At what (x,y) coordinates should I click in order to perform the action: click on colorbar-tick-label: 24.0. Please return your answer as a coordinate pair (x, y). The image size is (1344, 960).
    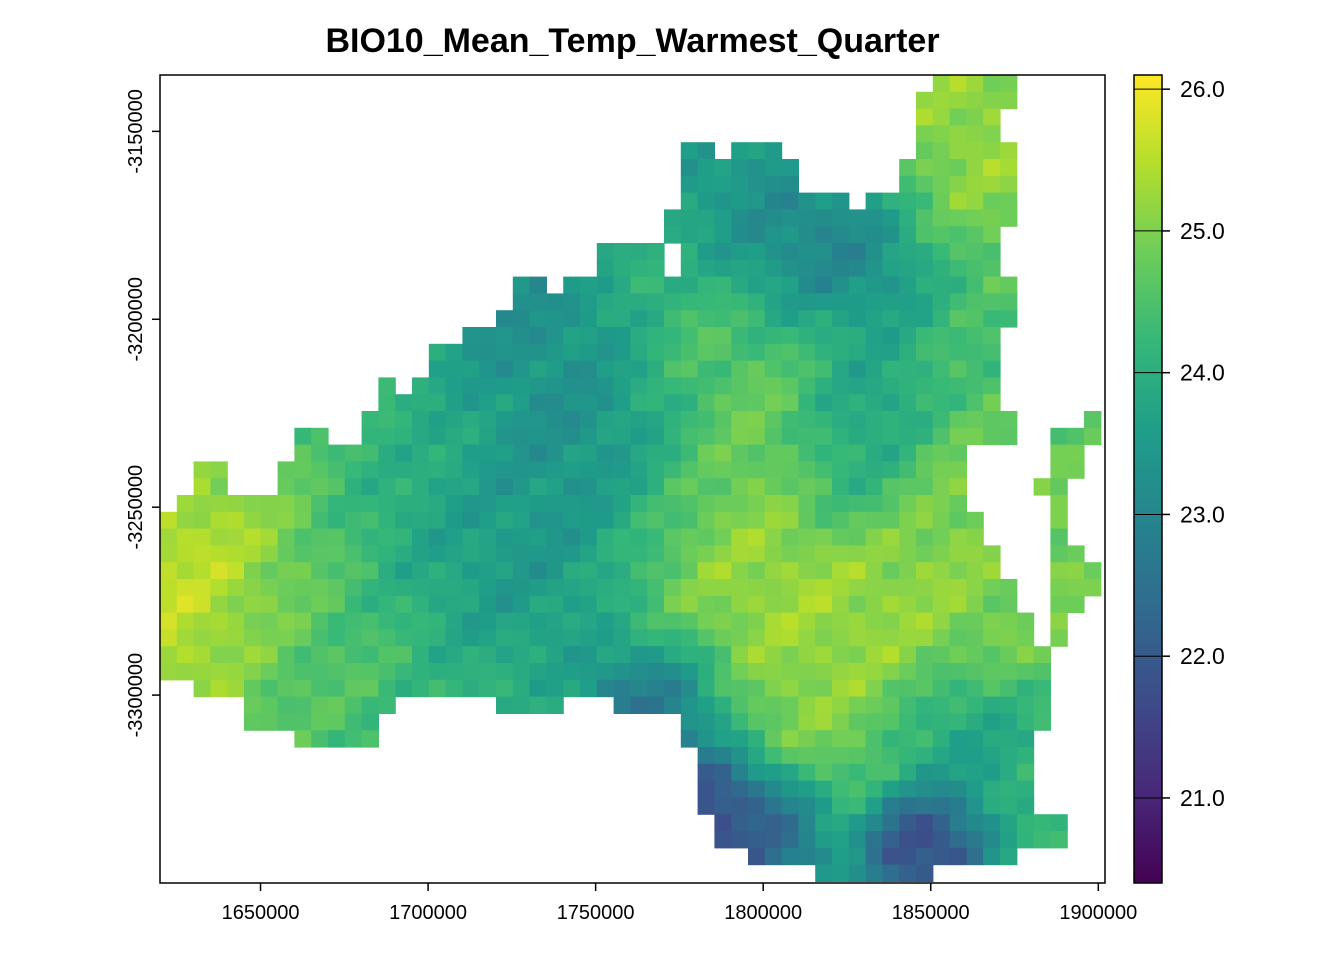
    Looking at the image, I should click on (1202, 373).